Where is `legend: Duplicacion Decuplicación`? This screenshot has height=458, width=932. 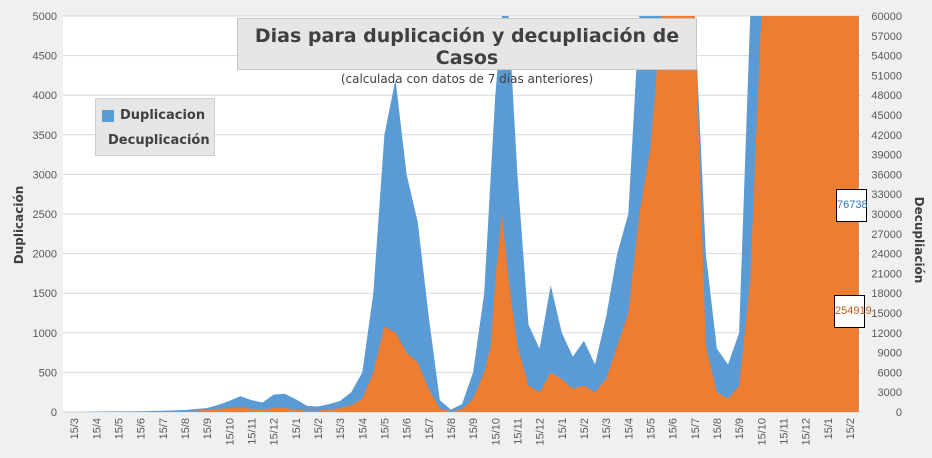
legend: Duplicacion Decuplicación is located at coordinates (155, 127).